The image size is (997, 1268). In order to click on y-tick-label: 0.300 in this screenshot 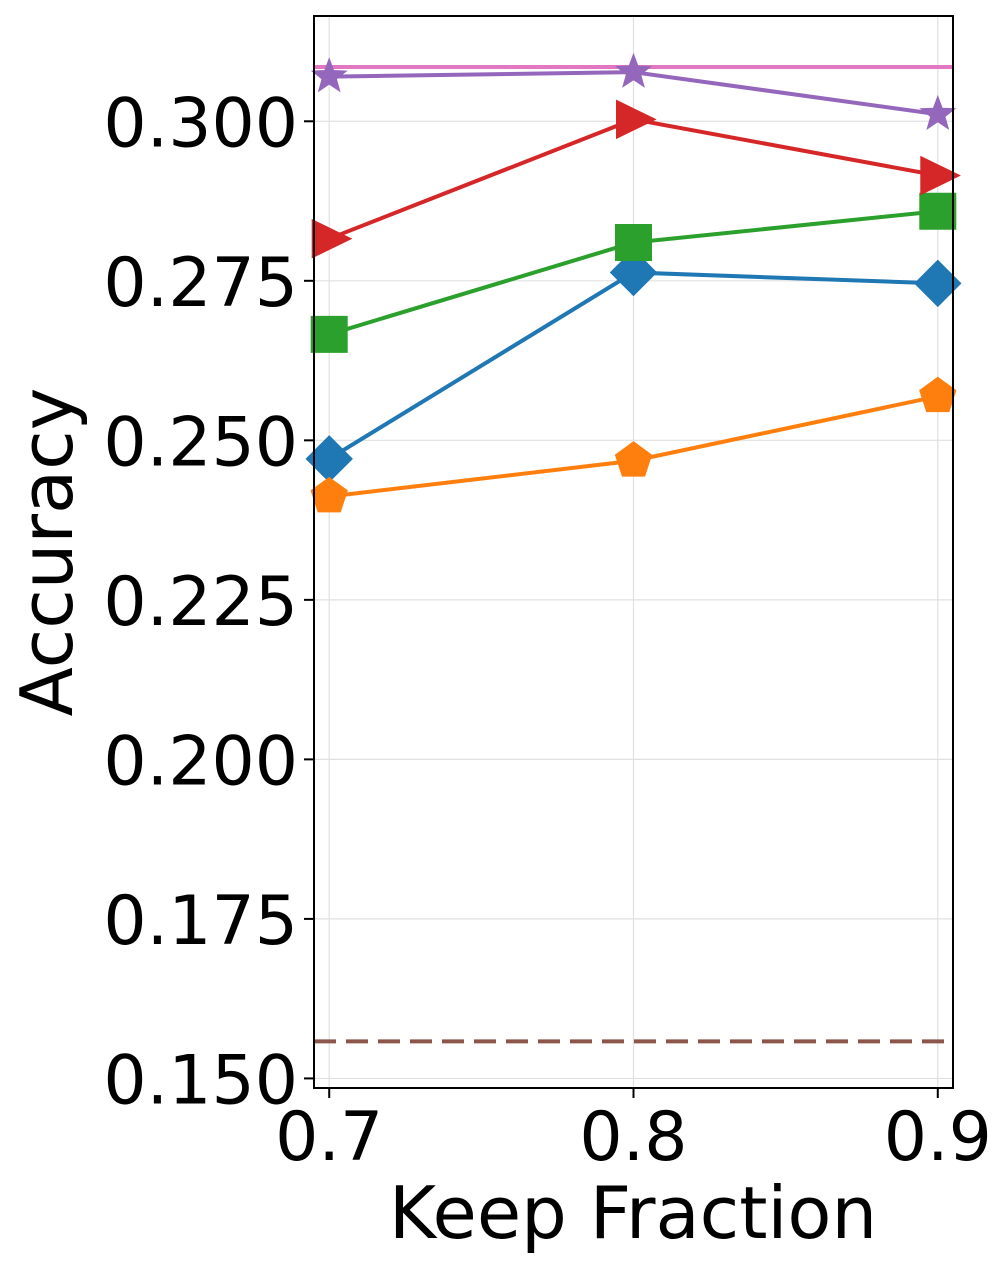, I will do `click(200, 123)`.